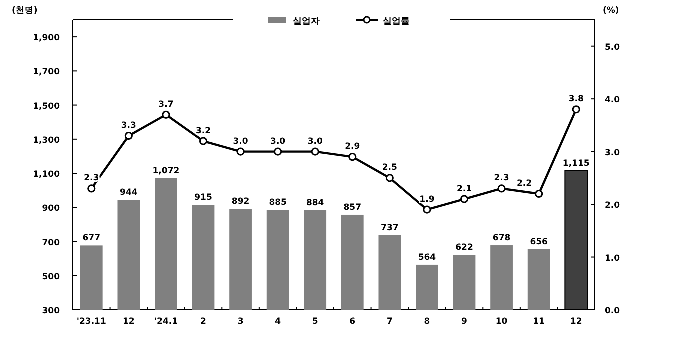 This screenshot has width=680, height=340. What do you see at coordinates (501, 239) in the screenshot?
I see `data-label: 678` at bounding box center [501, 239].